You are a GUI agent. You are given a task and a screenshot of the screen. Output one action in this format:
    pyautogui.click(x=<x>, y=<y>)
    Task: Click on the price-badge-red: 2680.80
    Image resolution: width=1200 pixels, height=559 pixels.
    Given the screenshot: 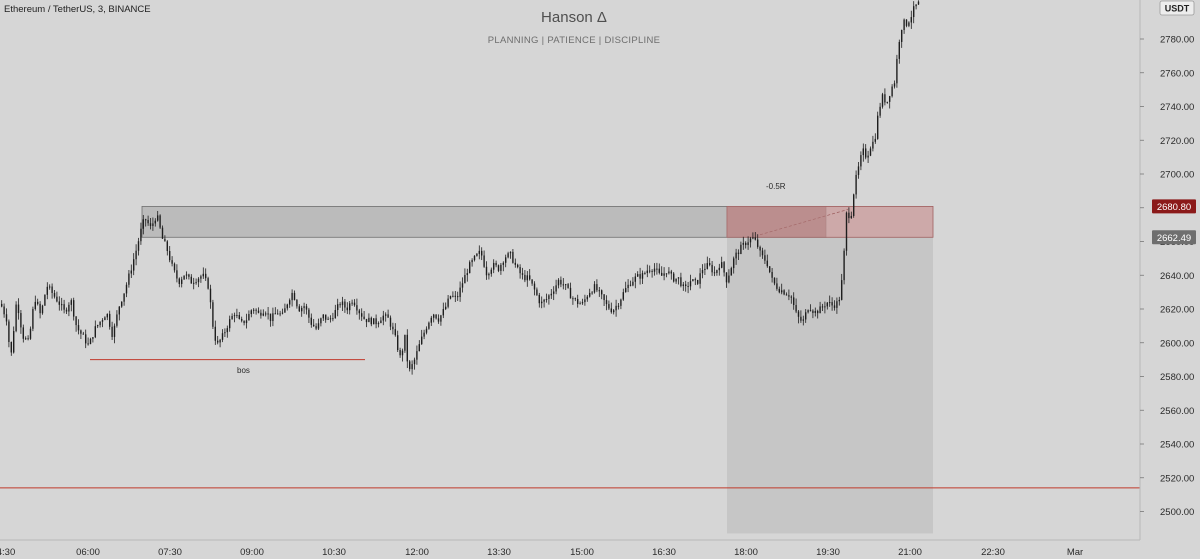 What is the action you would take?
    pyautogui.click(x=1174, y=206)
    